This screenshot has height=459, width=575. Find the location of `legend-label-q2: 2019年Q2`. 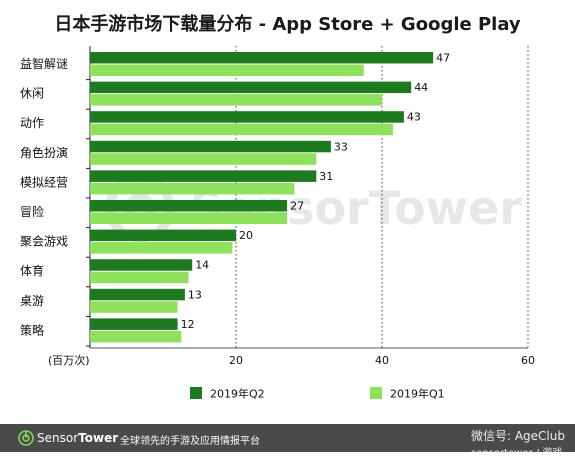

legend-label-q2: 2019年Q2 is located at coordinates (237, 394).